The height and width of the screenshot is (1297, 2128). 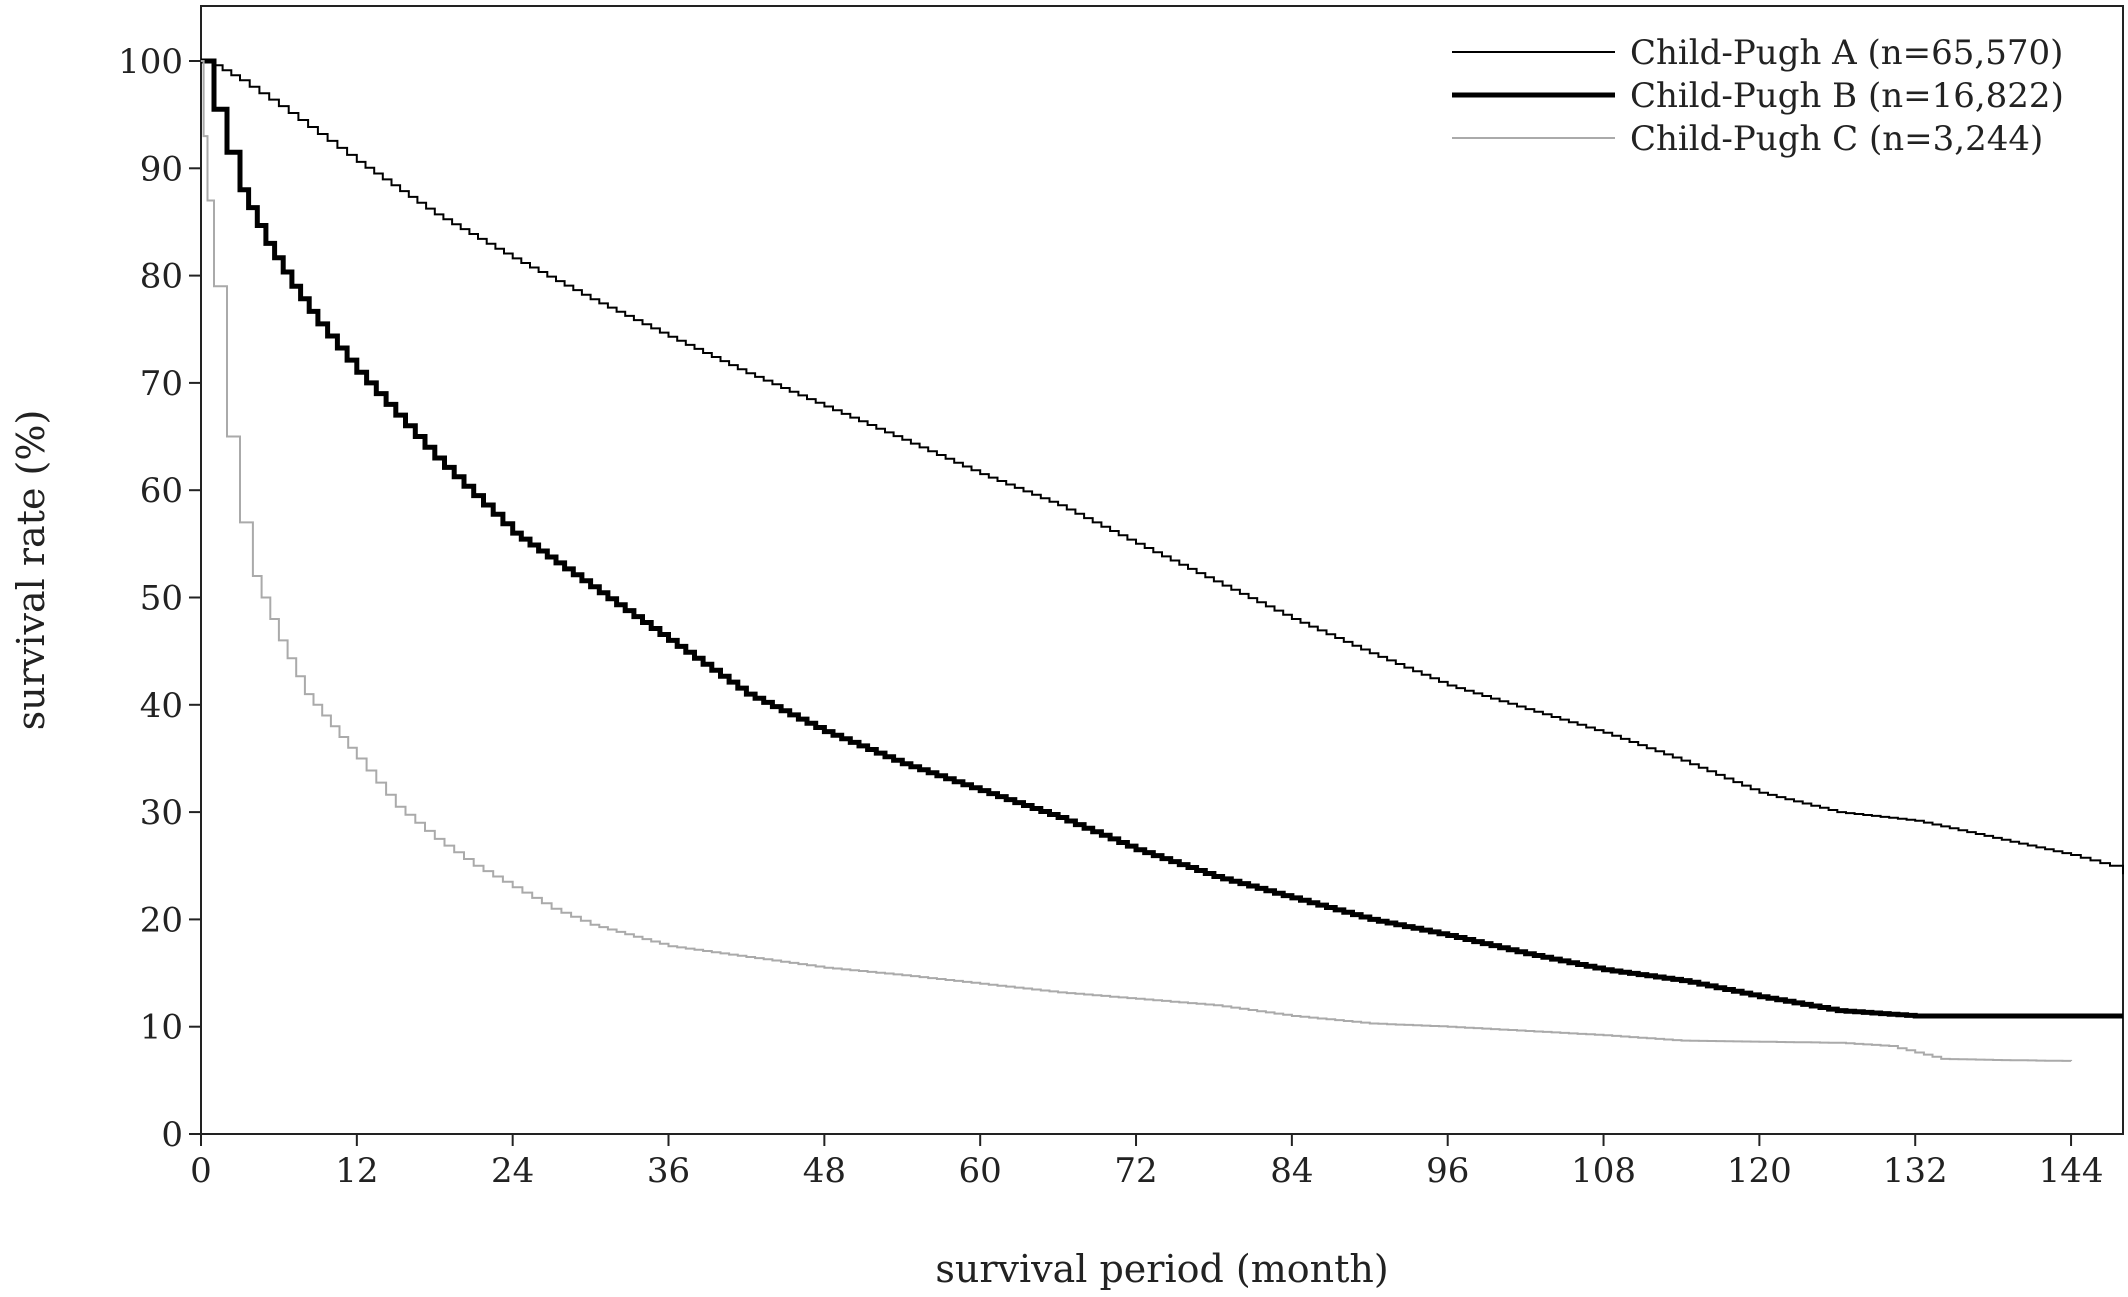 I want to click on x-tick-label: 120, so click(x=1759, y=1171).